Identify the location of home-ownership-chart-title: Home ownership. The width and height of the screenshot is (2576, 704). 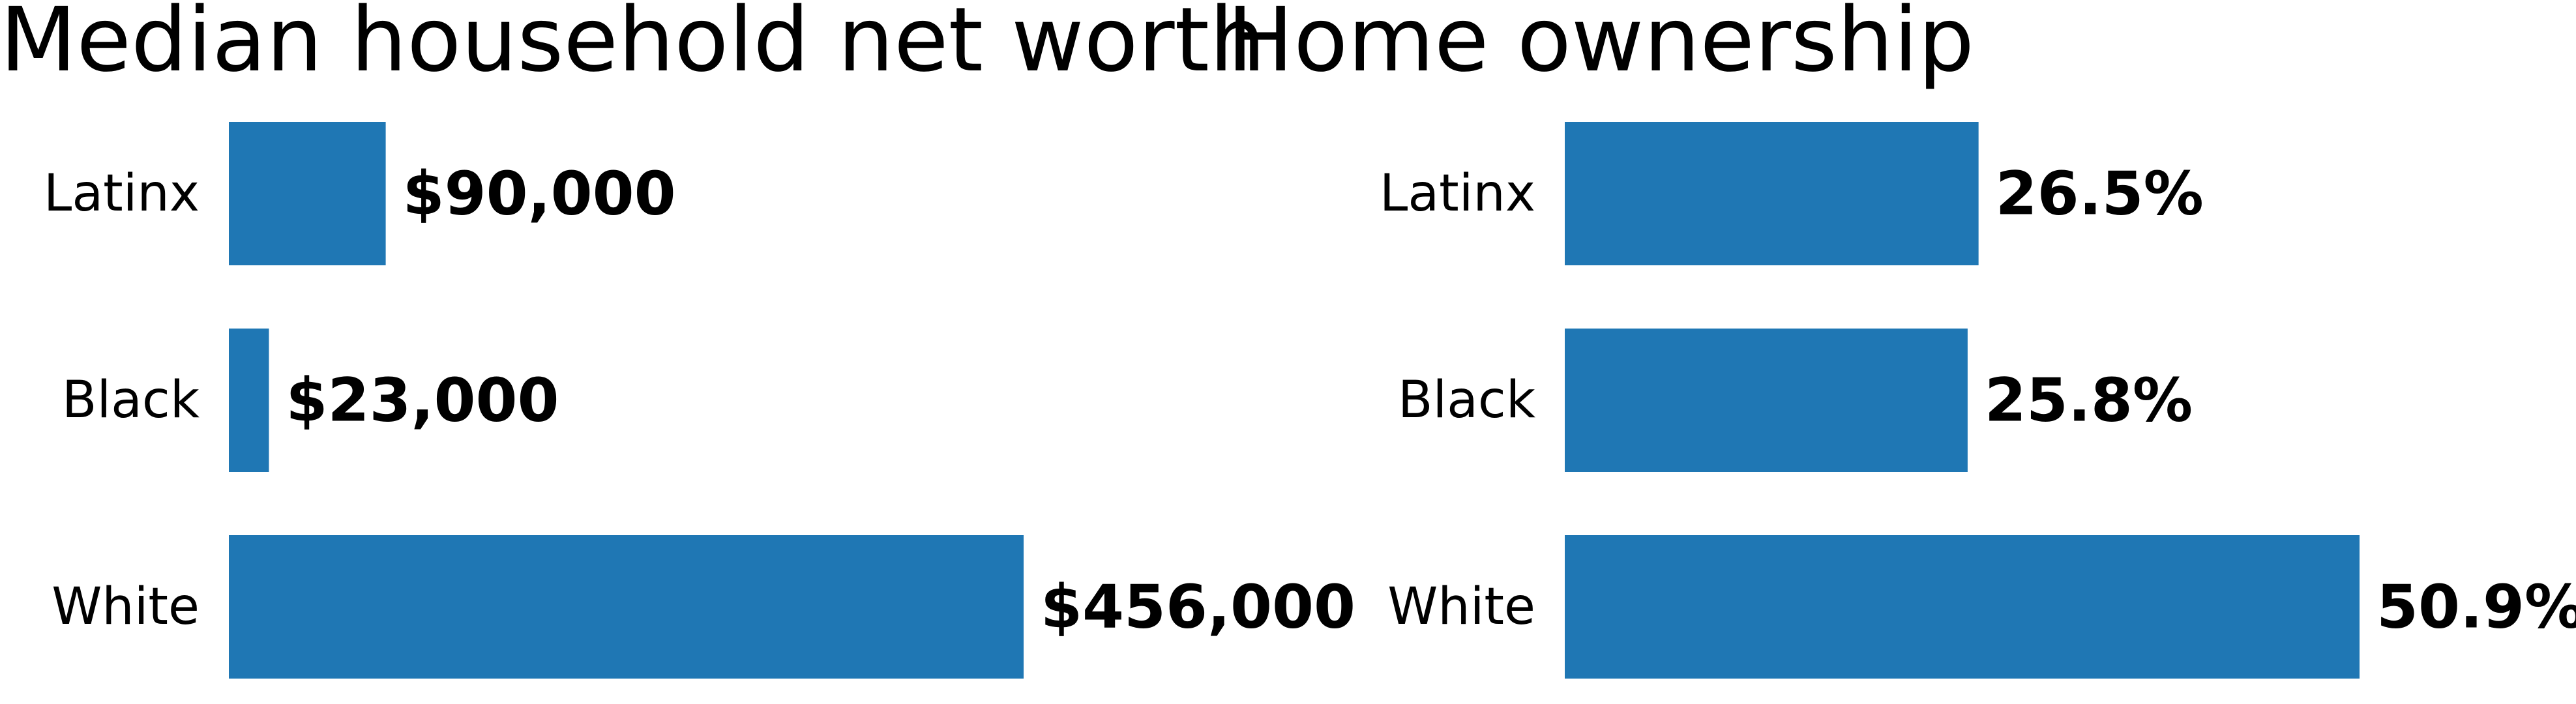
(1600, 46).